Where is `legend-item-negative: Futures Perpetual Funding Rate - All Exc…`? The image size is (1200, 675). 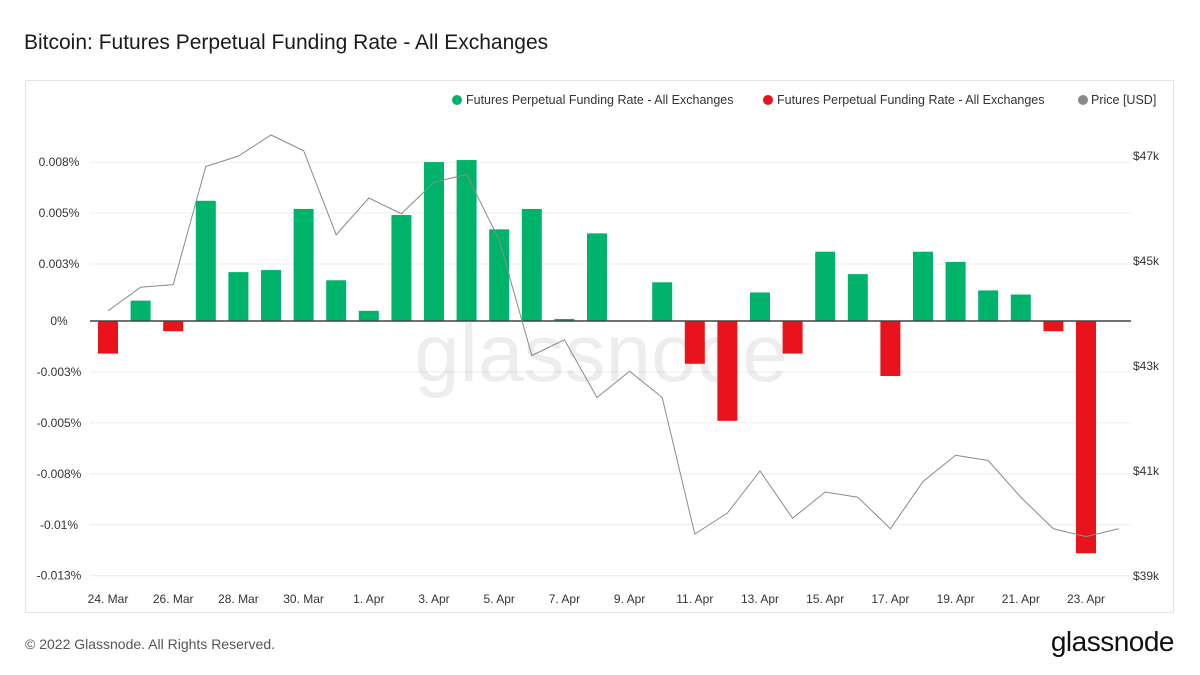
legend-item-negative: Futures Perpetual Funding Rate - All Exc… is located at coordinates (904, 100).